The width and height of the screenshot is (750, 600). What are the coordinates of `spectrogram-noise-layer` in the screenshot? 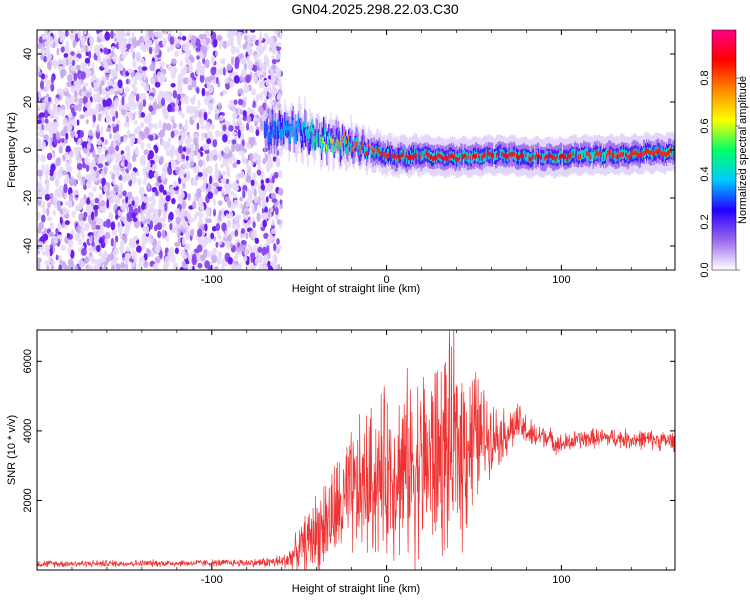 It's located at (160, 150).